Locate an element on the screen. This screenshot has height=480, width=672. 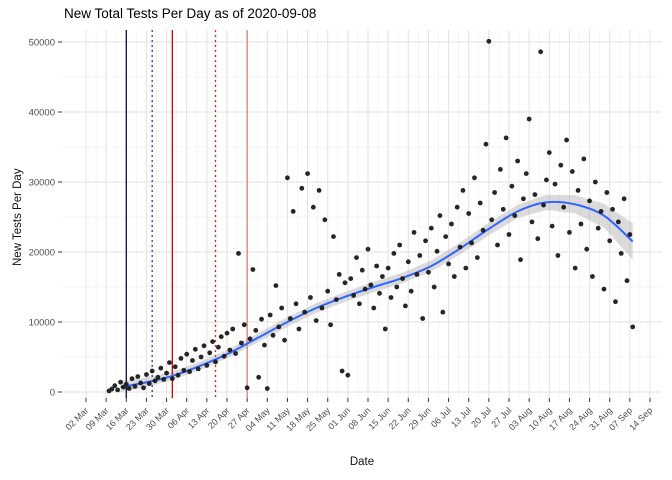
svg-text: 13 Apr is located at coordinates (198, 417).